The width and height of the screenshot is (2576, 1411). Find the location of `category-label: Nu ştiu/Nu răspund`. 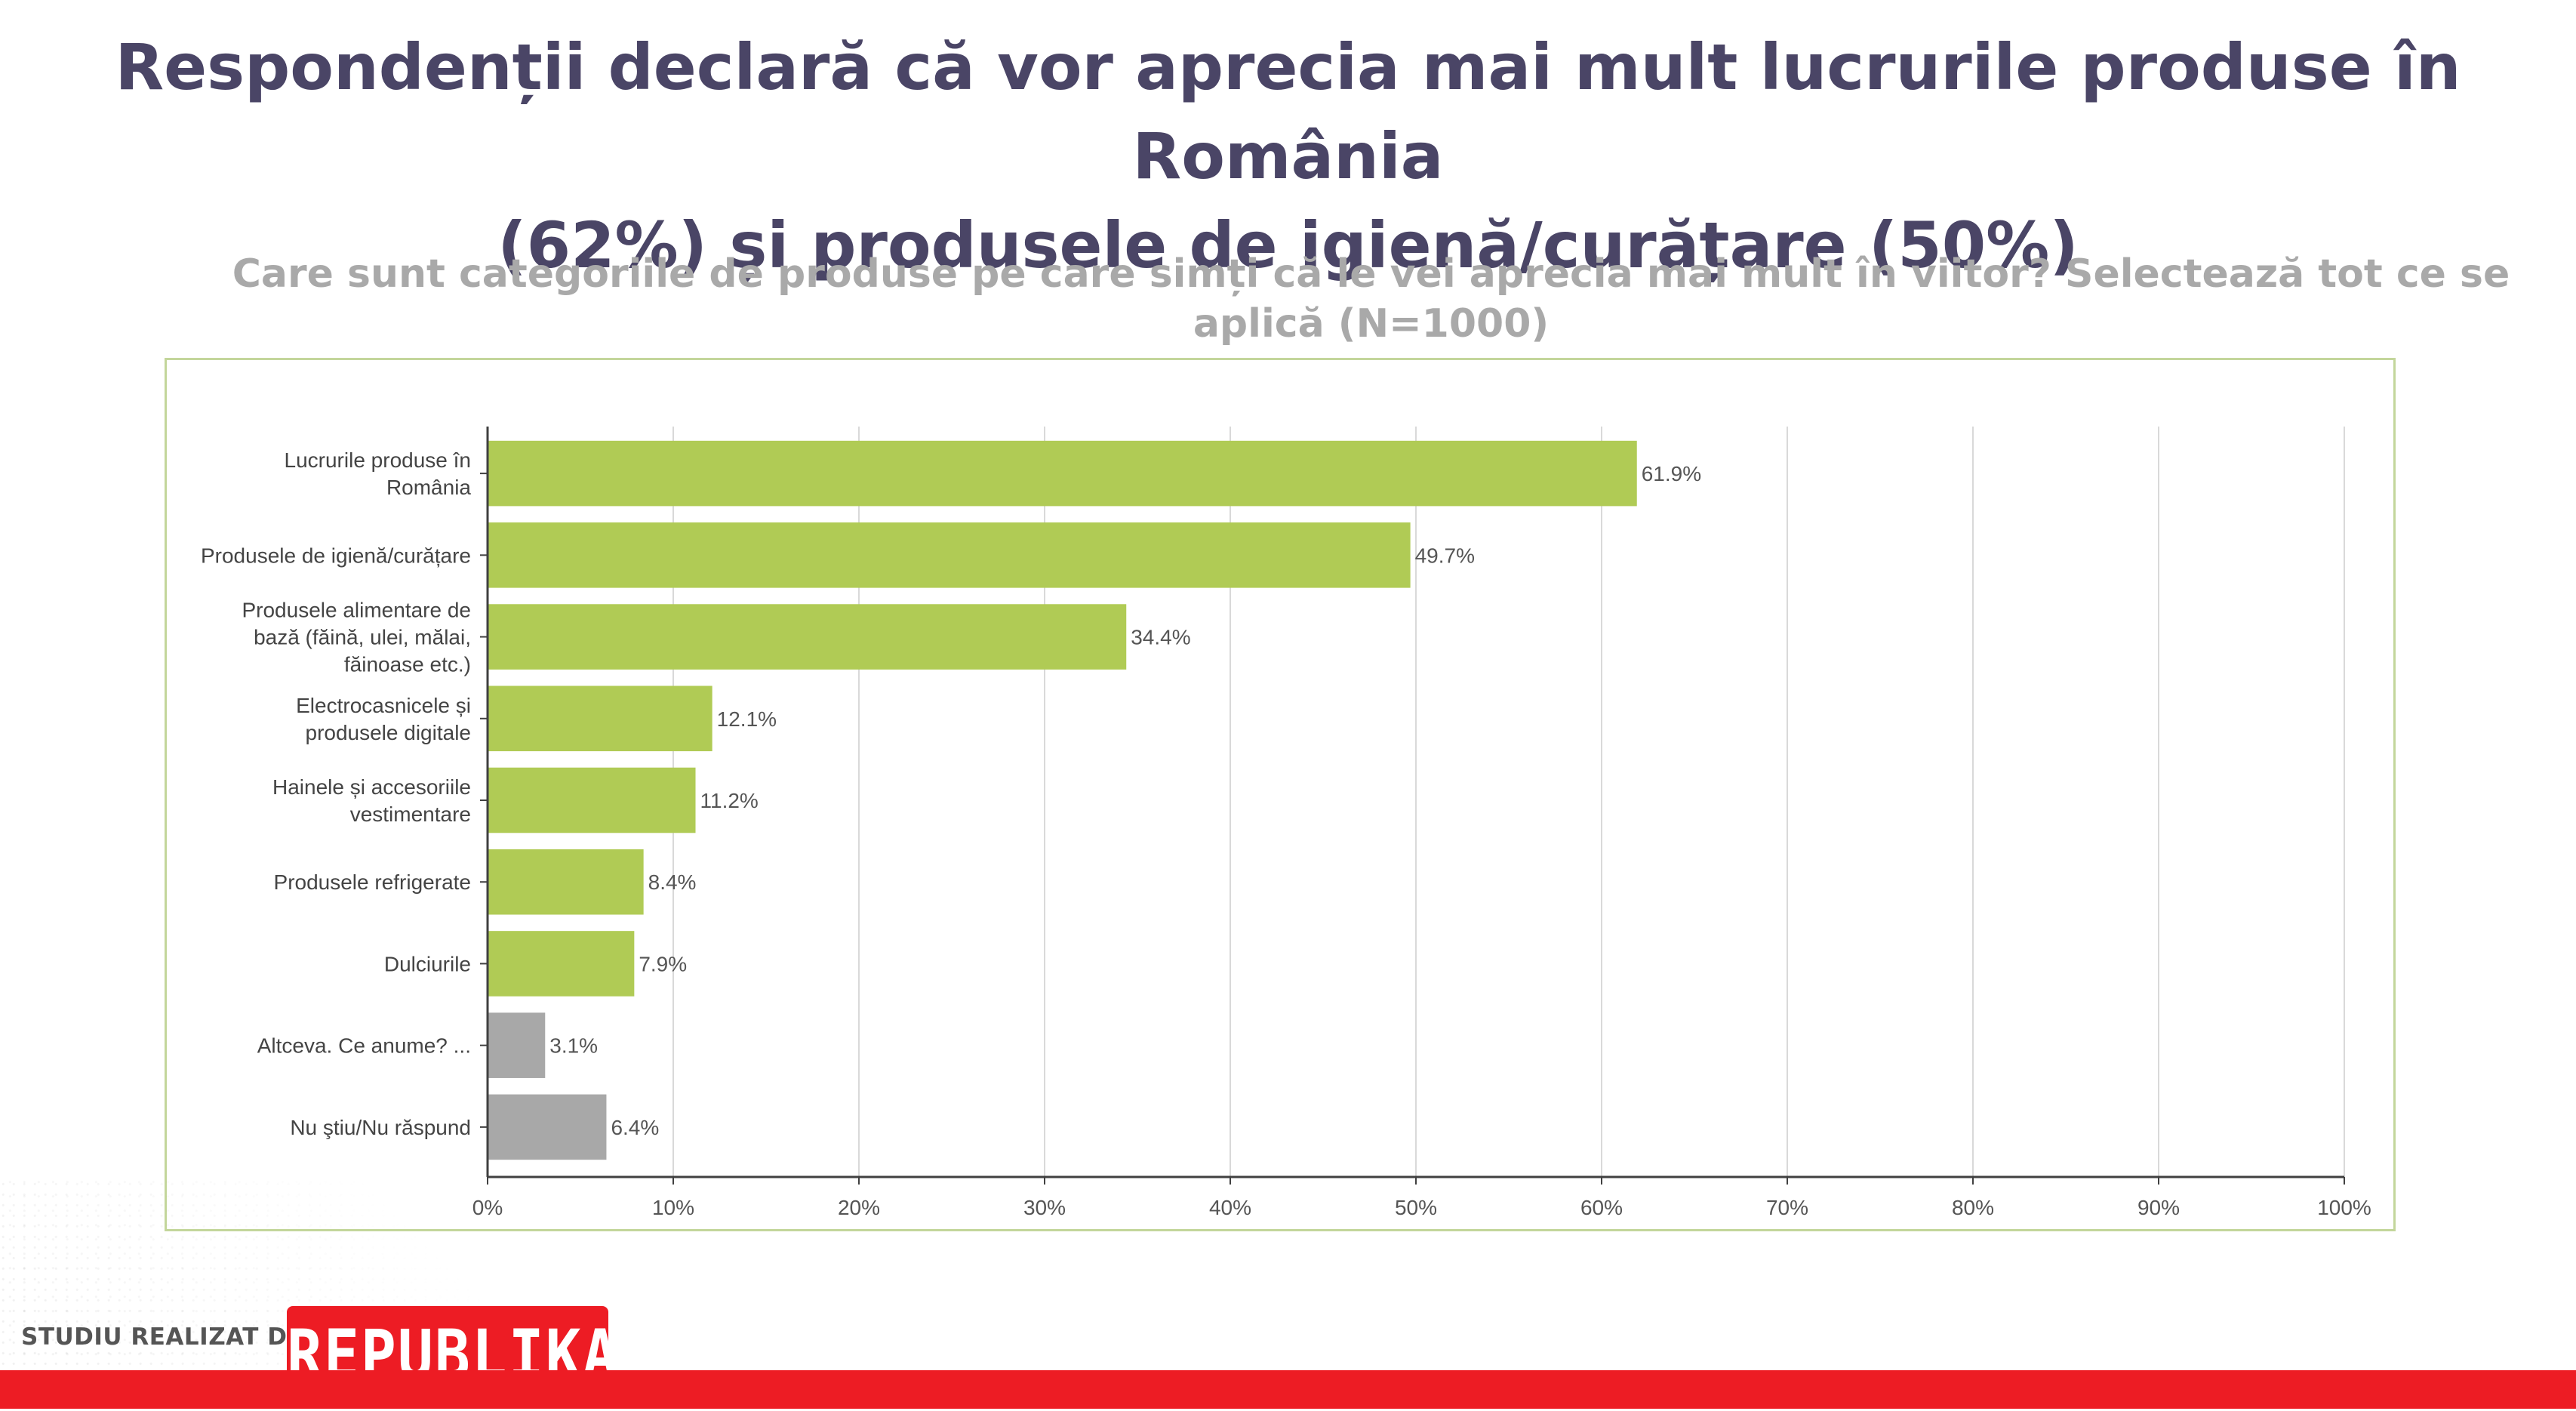

category-label: Nu ştiu/Nu răspund is located at coordinates (380, 1127).